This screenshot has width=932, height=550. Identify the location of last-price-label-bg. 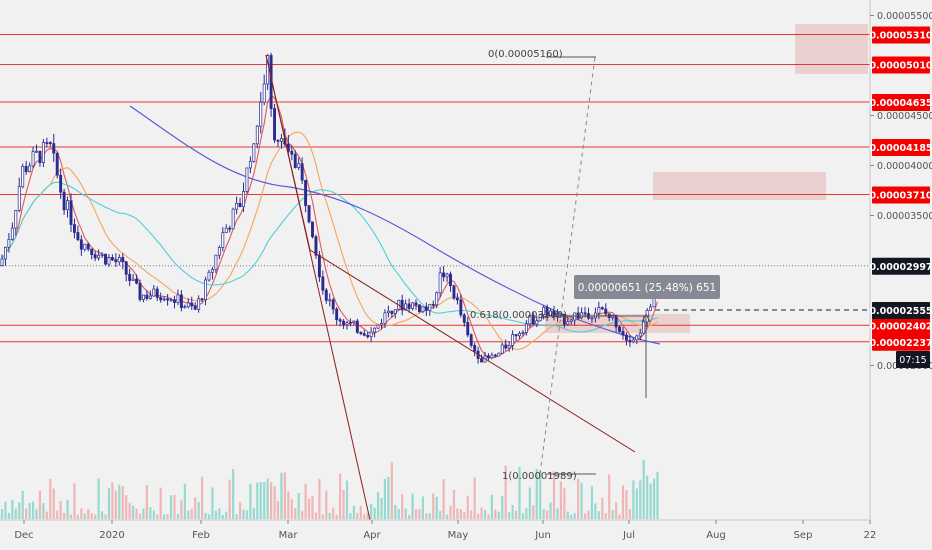
(901, 266).